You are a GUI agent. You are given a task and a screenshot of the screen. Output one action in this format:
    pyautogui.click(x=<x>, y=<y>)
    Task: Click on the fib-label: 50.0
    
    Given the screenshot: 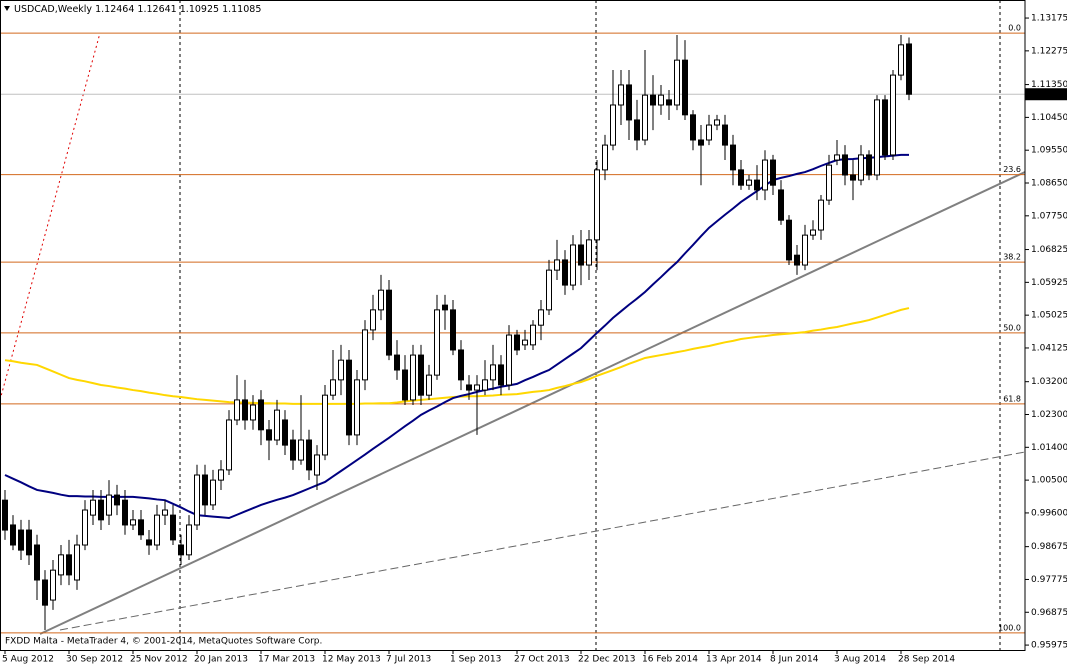 What is the action you would take?
    pyautogui.click(x=1012, y=327)
    